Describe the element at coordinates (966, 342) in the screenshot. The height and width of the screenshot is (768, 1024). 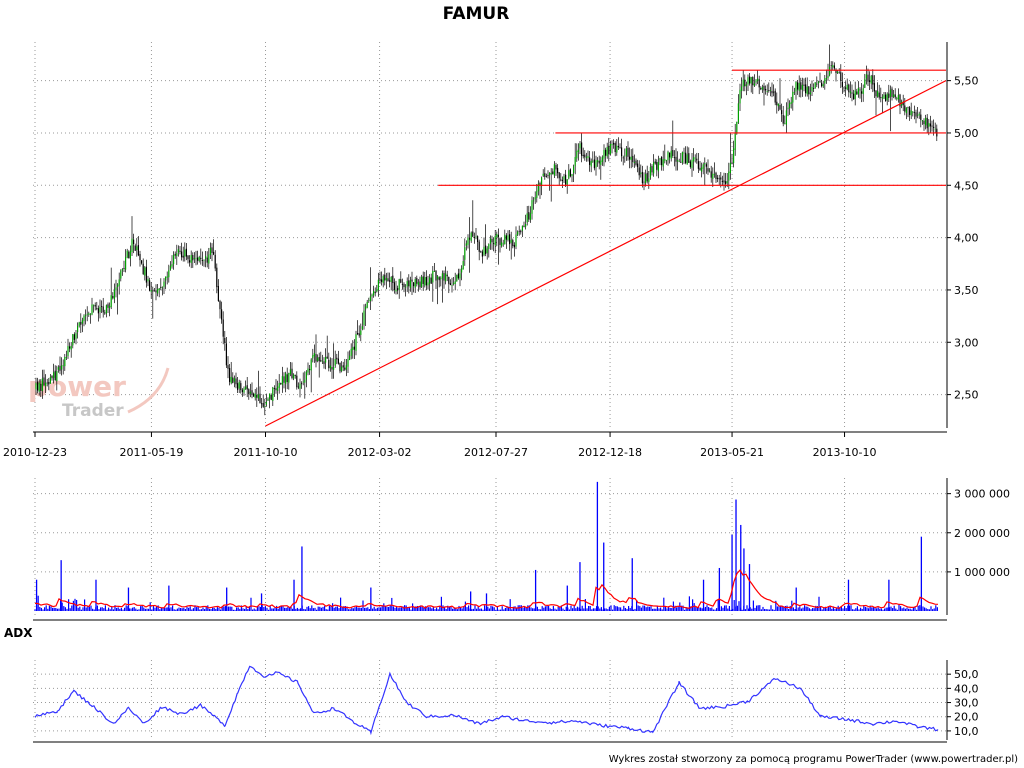
I see `price-y-tick-label: 3,00` at that location.